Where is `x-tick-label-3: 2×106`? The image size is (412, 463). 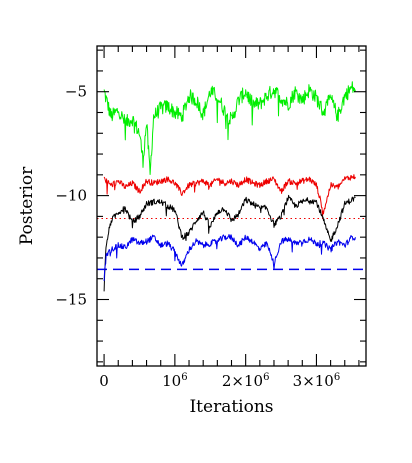 x-tick-label-3: 2×106 is located at coordinates (246, 381).